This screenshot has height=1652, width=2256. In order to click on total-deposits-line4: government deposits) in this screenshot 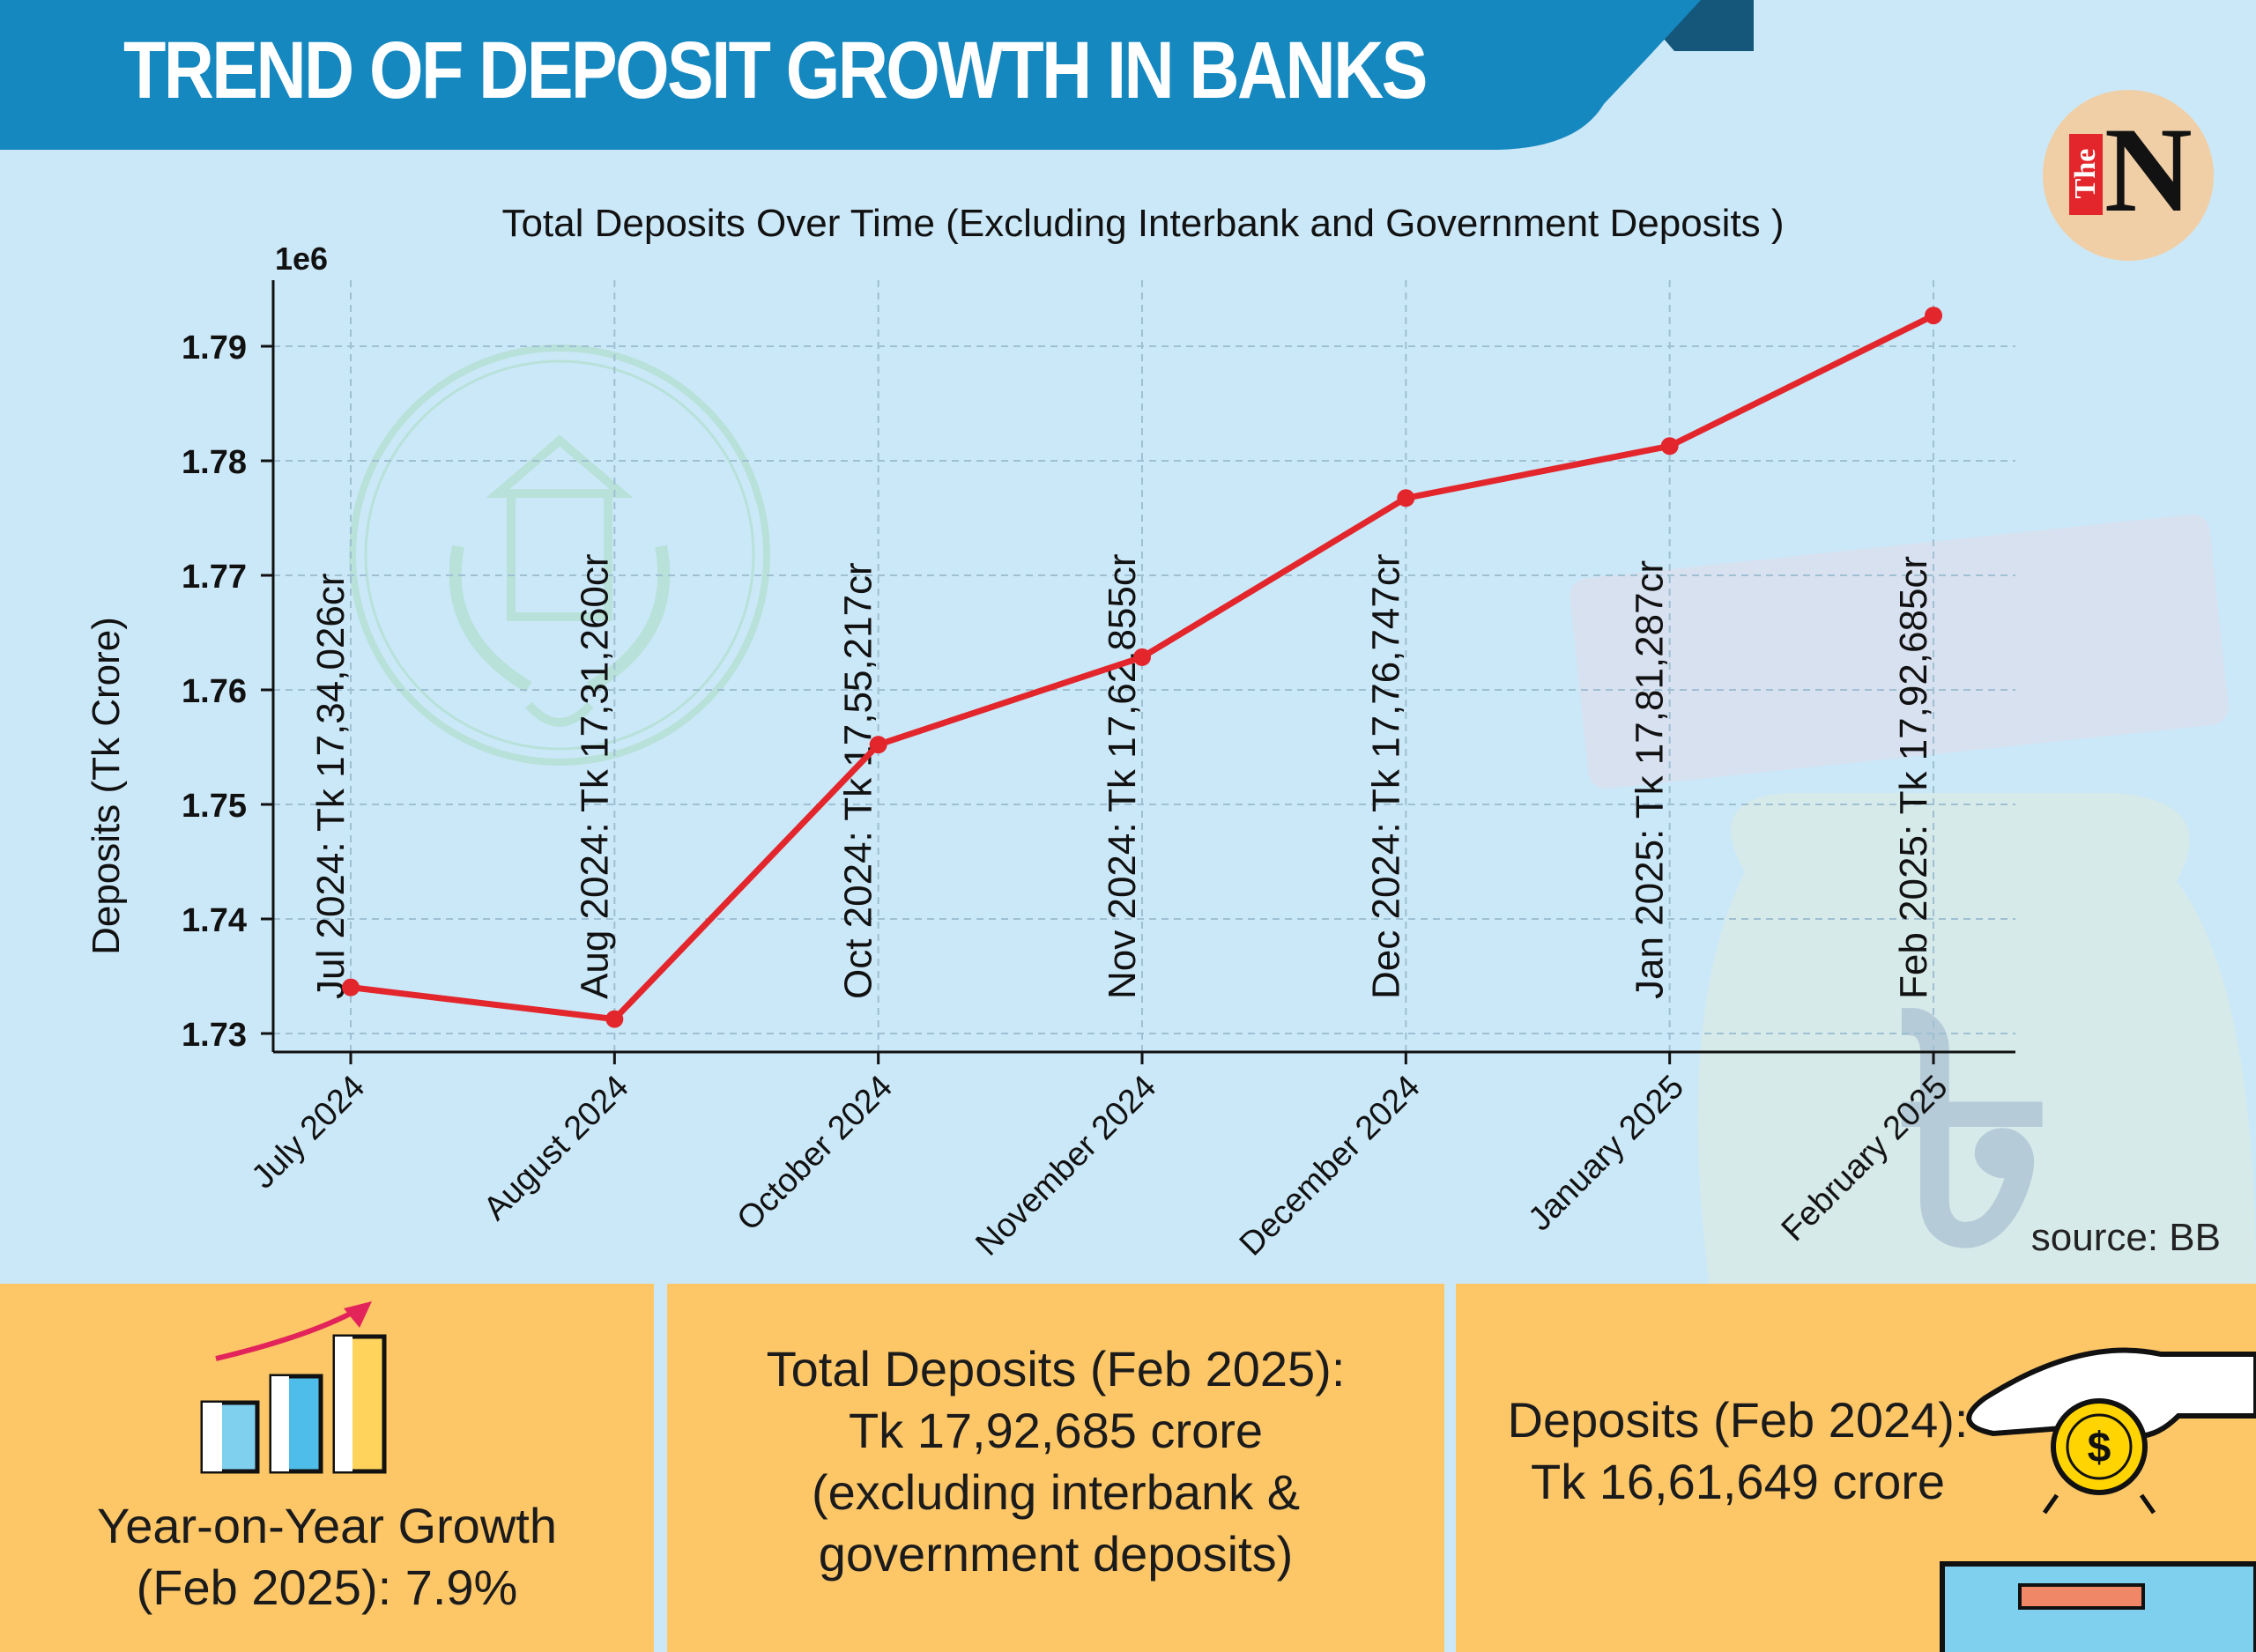, I will do `click(1056, 1554)`.